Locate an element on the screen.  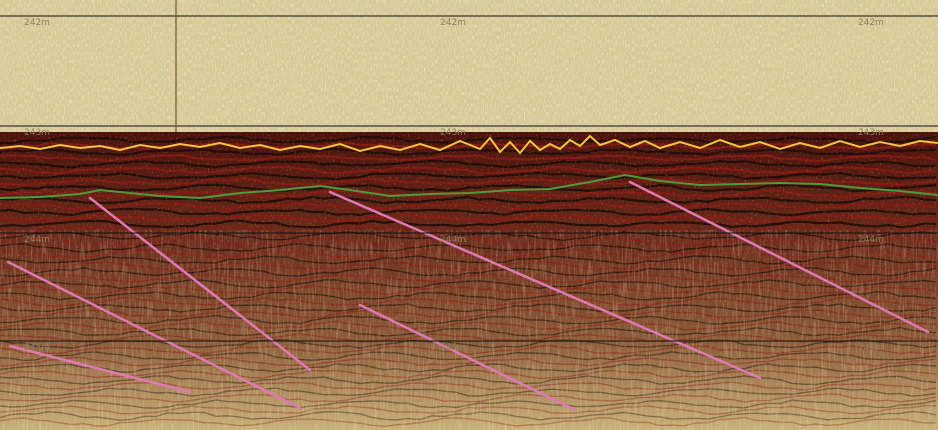
depth-label-243-left: 243m is located at coordinates (37, 133).